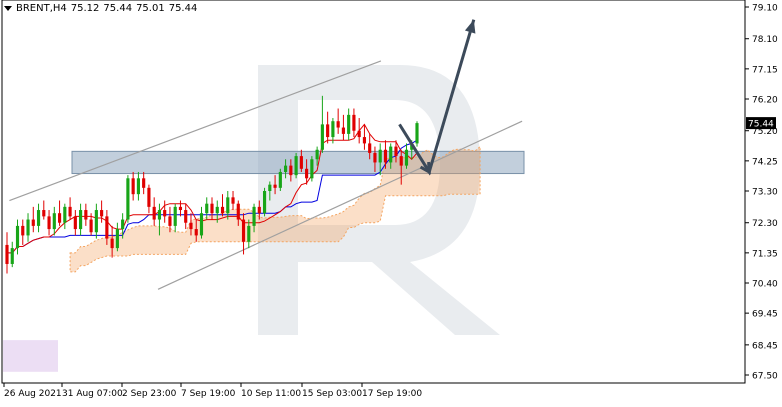 The image size is (782, 407). What do you see at coordinates (765, 285) in the screenshot?
I see `y-tick-label: 70.40` at bounding box center [765, 285].